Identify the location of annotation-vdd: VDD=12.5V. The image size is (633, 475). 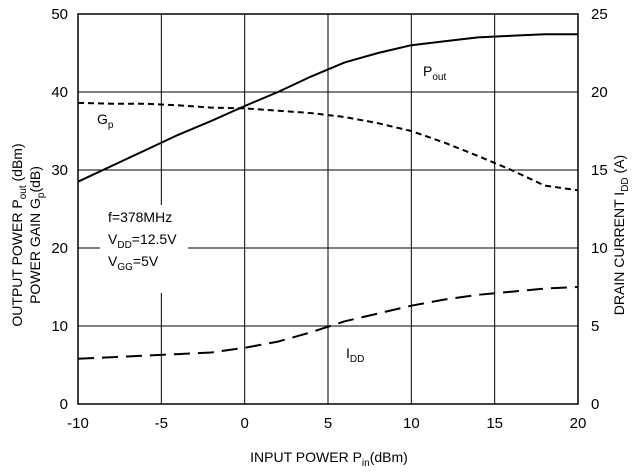
(142, 241).